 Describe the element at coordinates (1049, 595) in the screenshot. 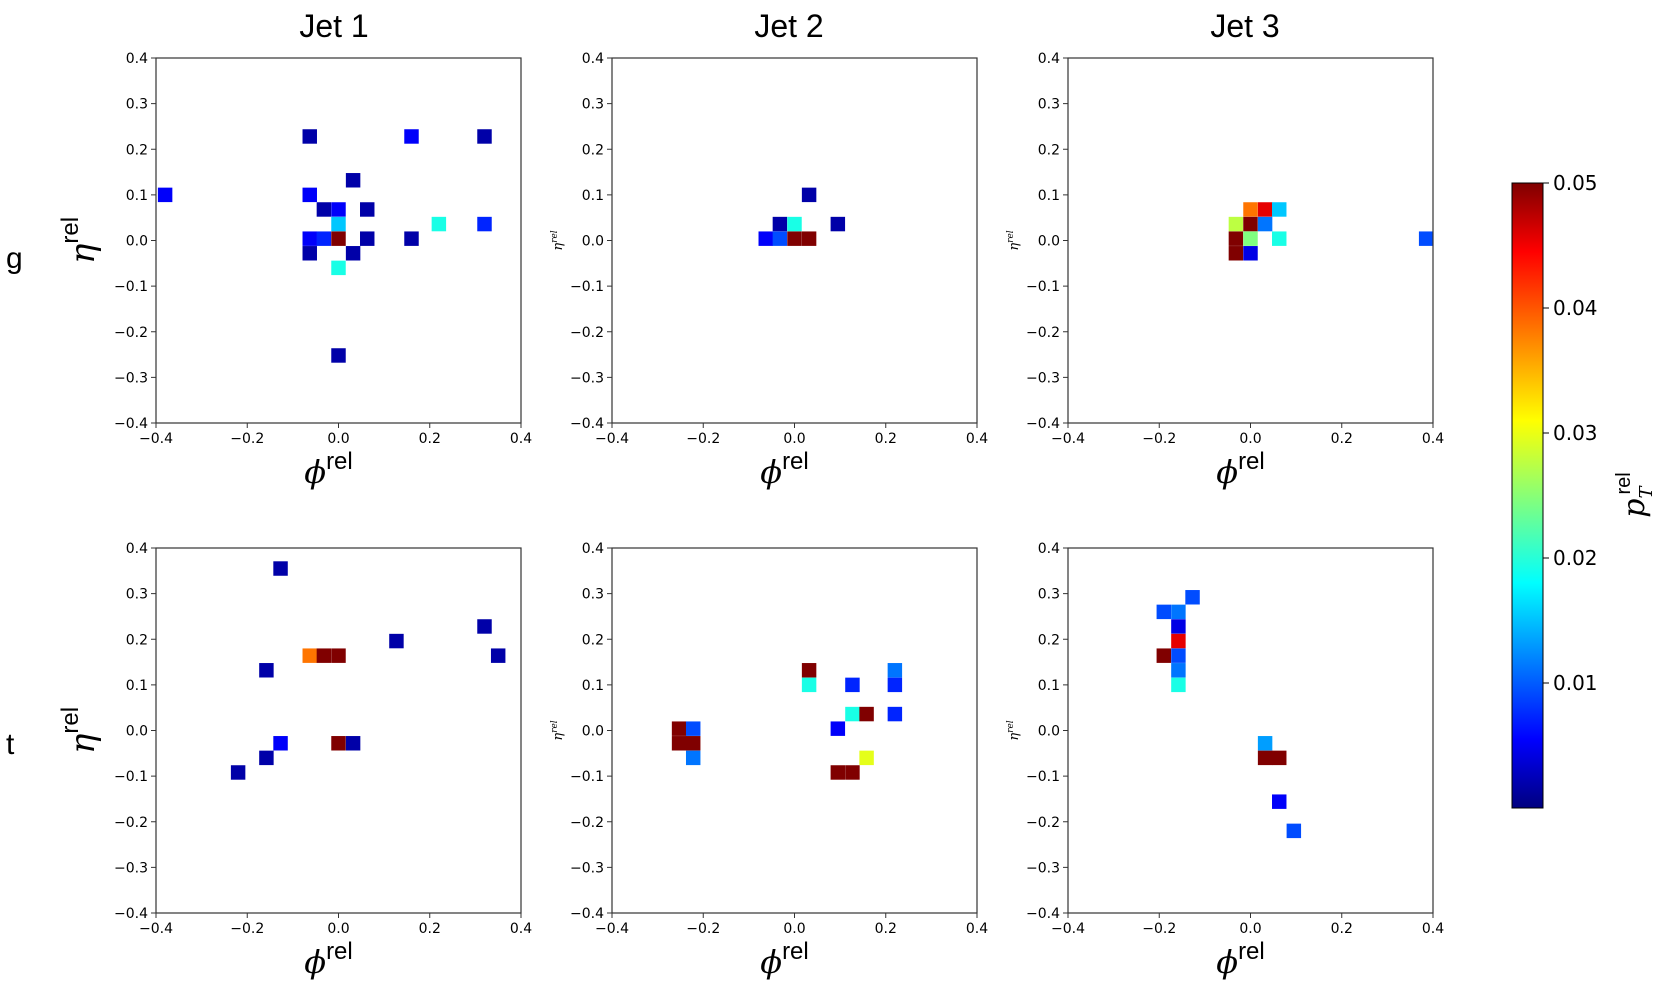

I see `y-tick-label: 0.3` at that location.